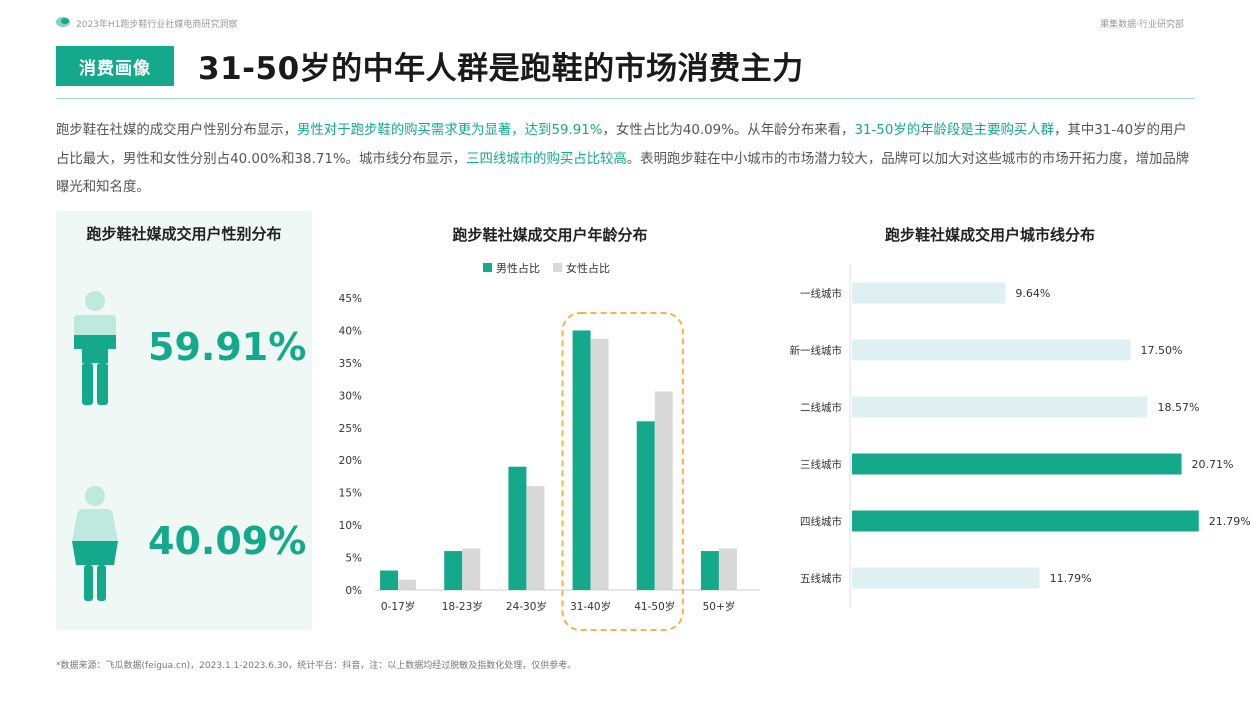 The image size is (1250, 703). I want to click on desc-highlight-3: 三四线城市的购买占比较高, so click(546, 159).